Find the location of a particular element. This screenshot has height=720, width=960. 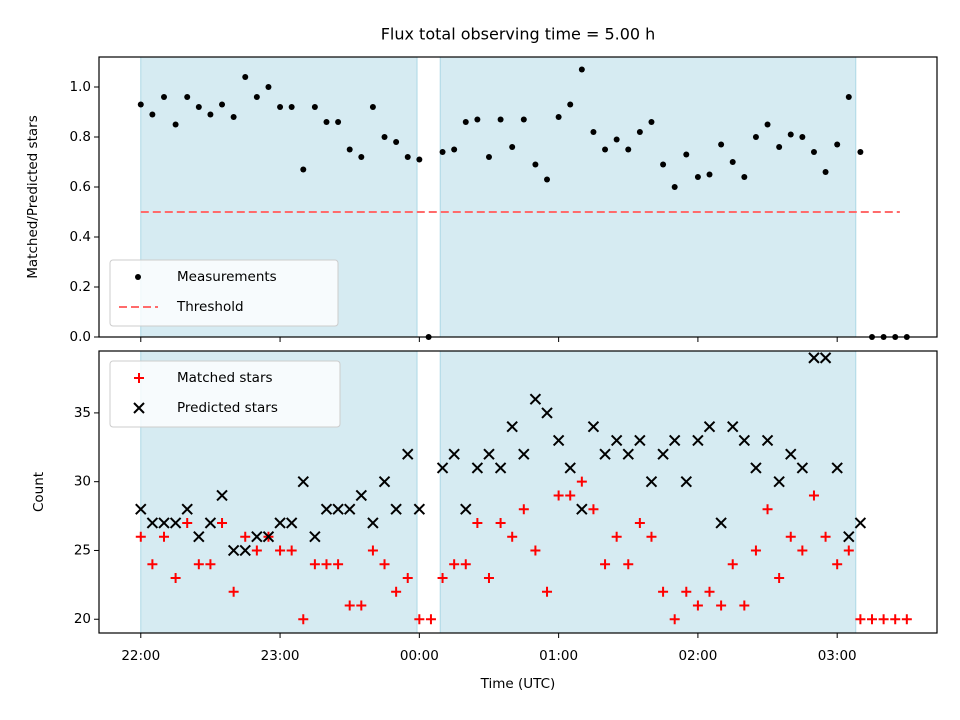

y-tick-label: 0.4 is located at coordinates (80, 237).